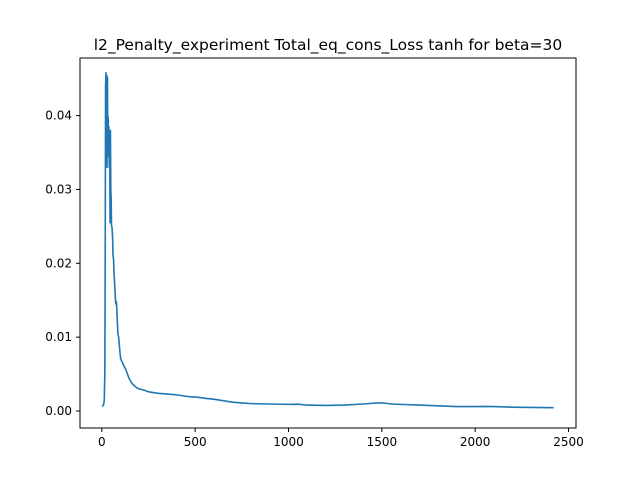 The image size is (640, 480). I want to click on x-tick-label: 500, so click(195, 442).